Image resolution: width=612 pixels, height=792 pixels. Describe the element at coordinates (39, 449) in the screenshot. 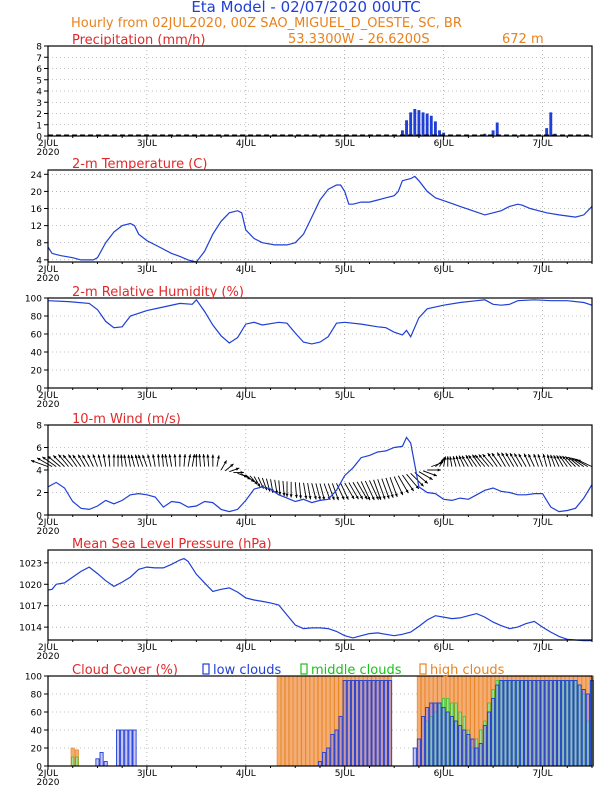

I see `y-tick-label: 6` at that location.